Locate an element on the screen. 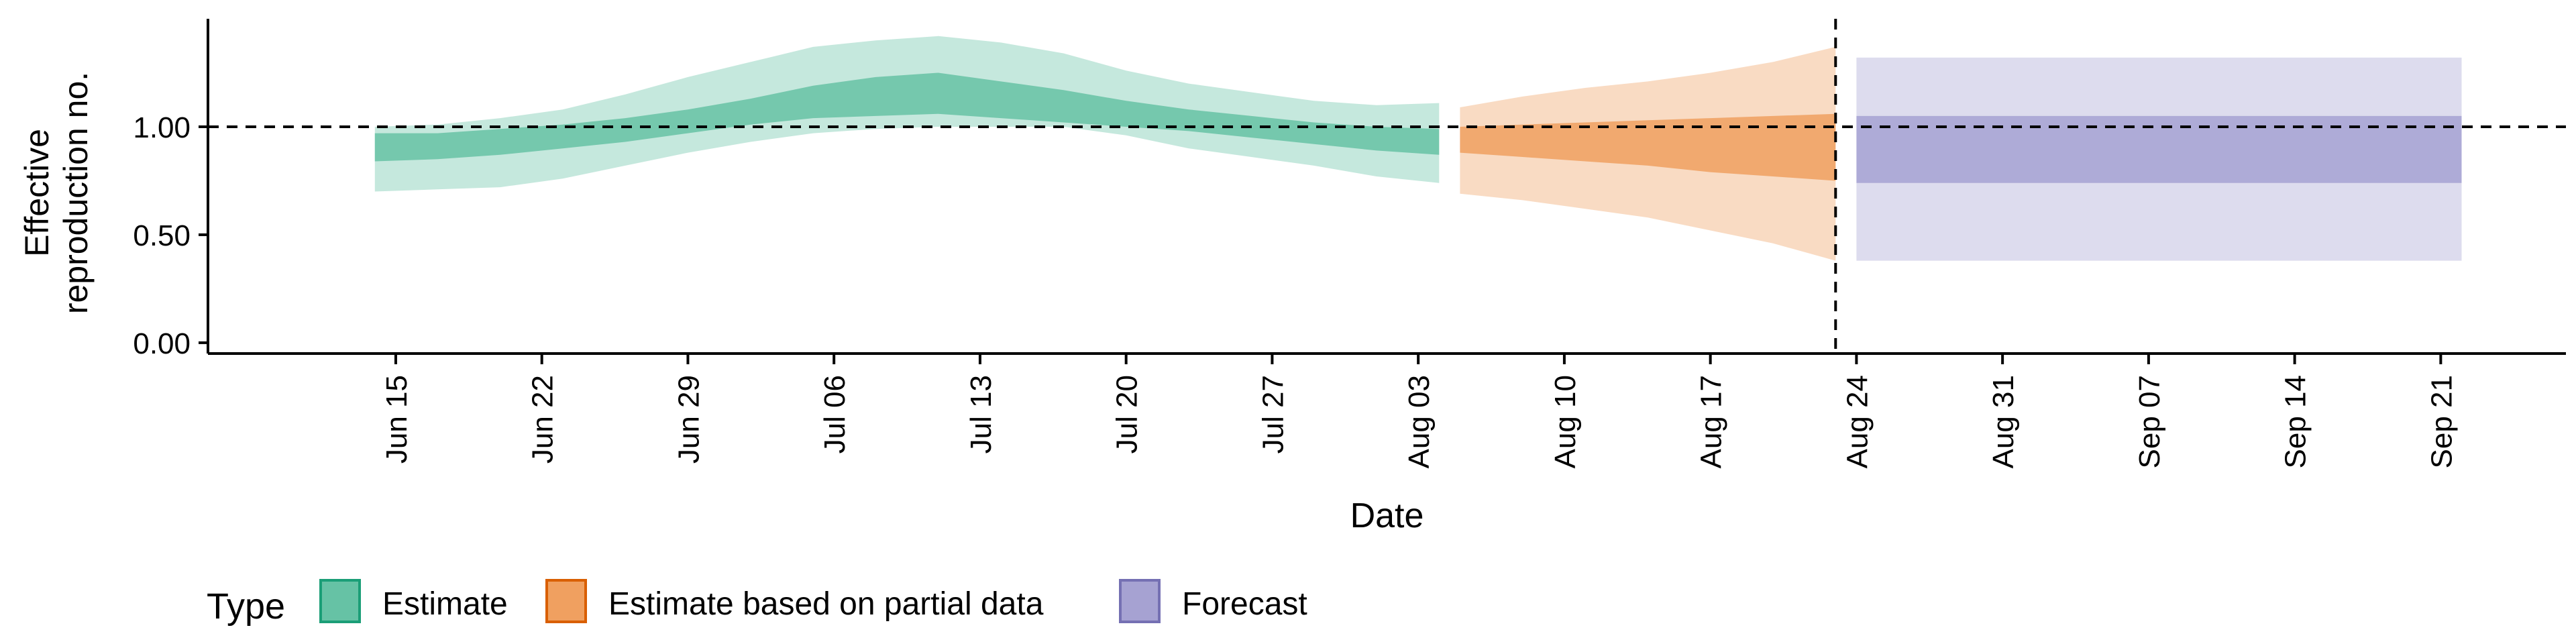 The height and width of the screenshot is (644, 2576). x-tick-label: Aug 24 is located at coordinates (1857, 421).